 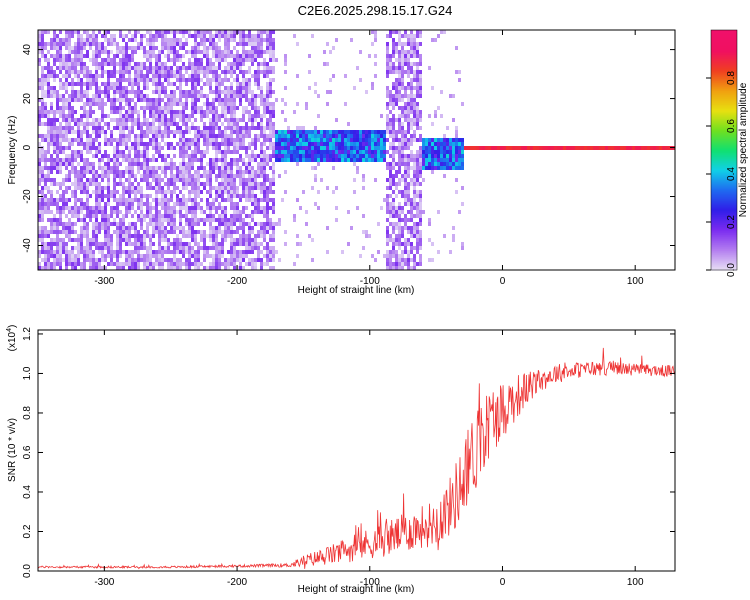 I want to click on x-tick-label: -300, so click(x=104, y=582).